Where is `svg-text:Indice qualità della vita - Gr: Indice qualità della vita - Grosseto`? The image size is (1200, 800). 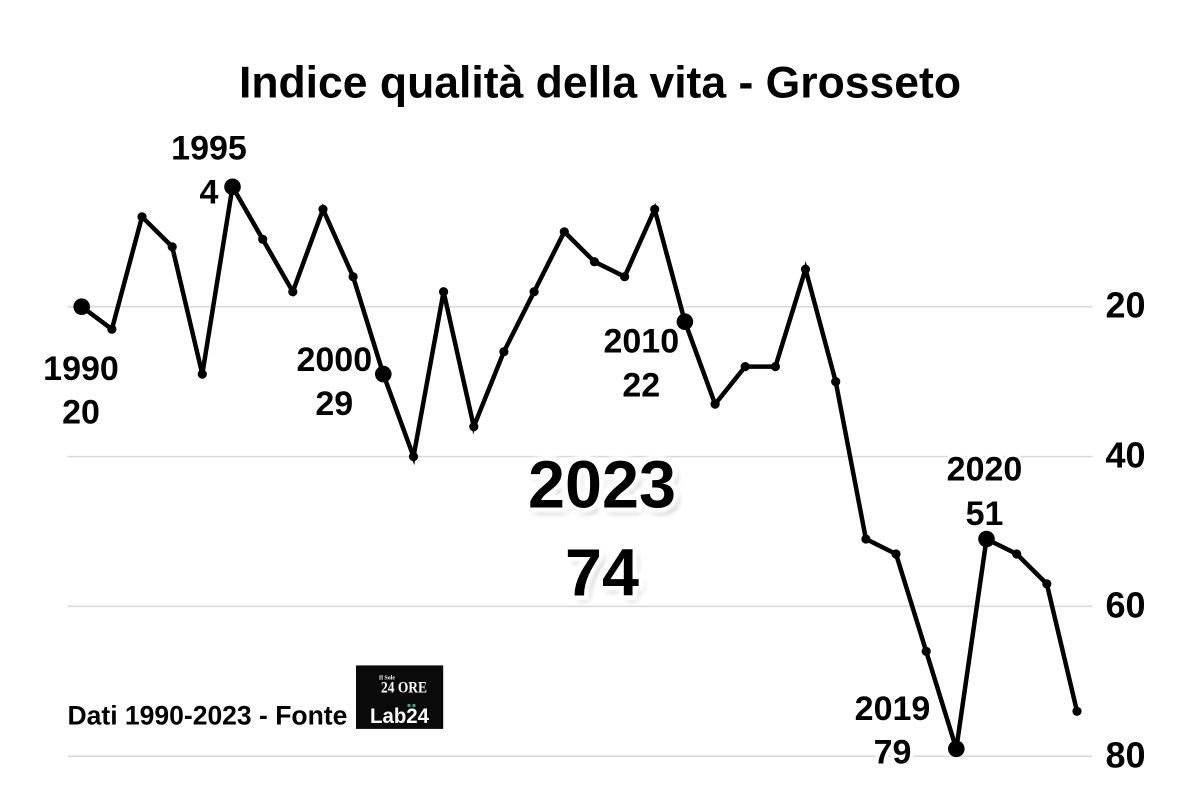
svg-text:Indice qualità della vita - Gr: Indice qualità della vita - Grosseto is located at coordinates (600, 83).